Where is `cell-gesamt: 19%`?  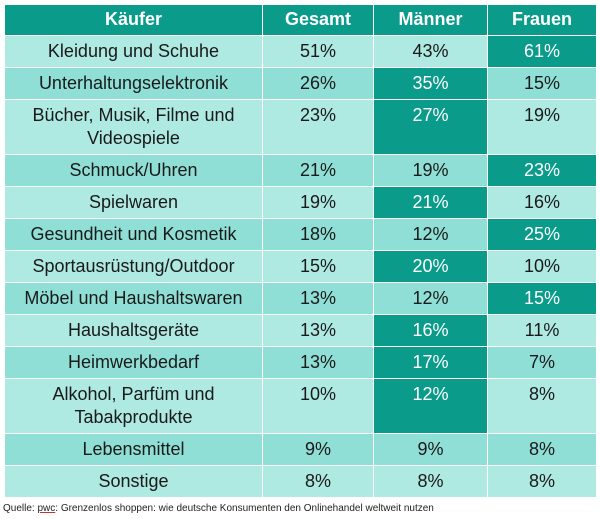
cell-gesamt: 19% is located at coordinates (318, 202).